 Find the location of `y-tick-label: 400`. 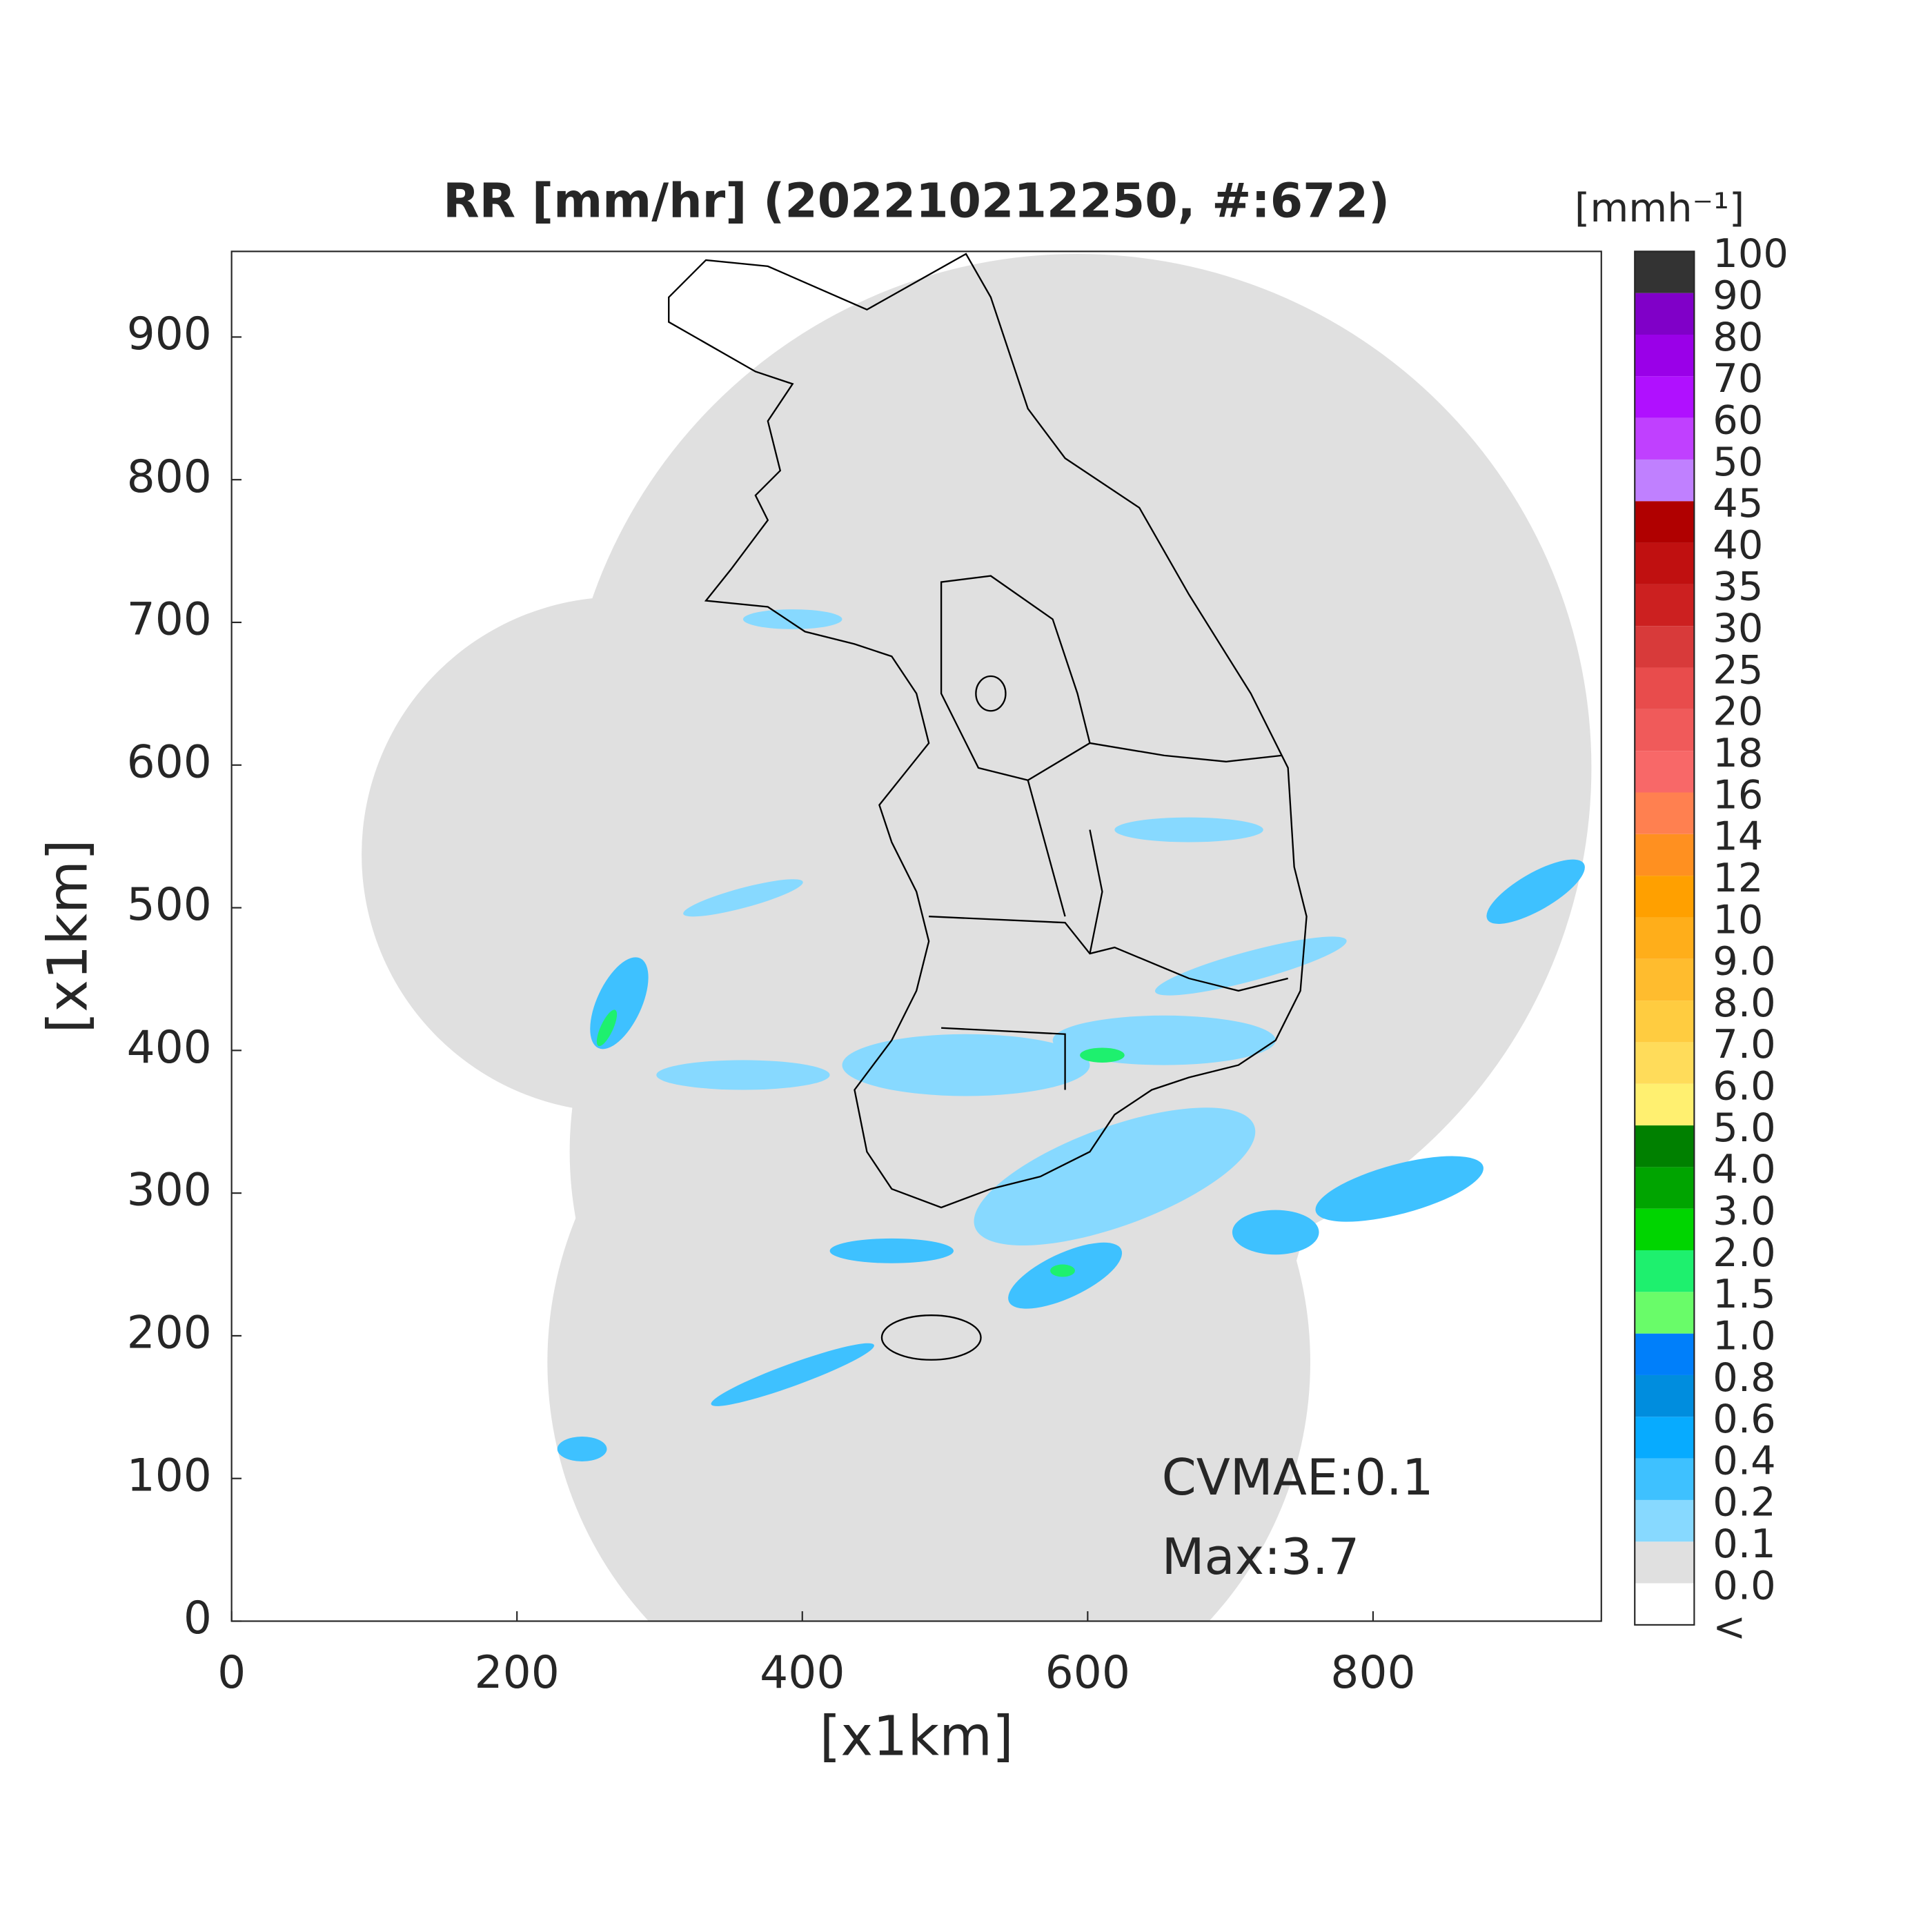

y-tick-label: 400 is located at coordinates (169, 1048).